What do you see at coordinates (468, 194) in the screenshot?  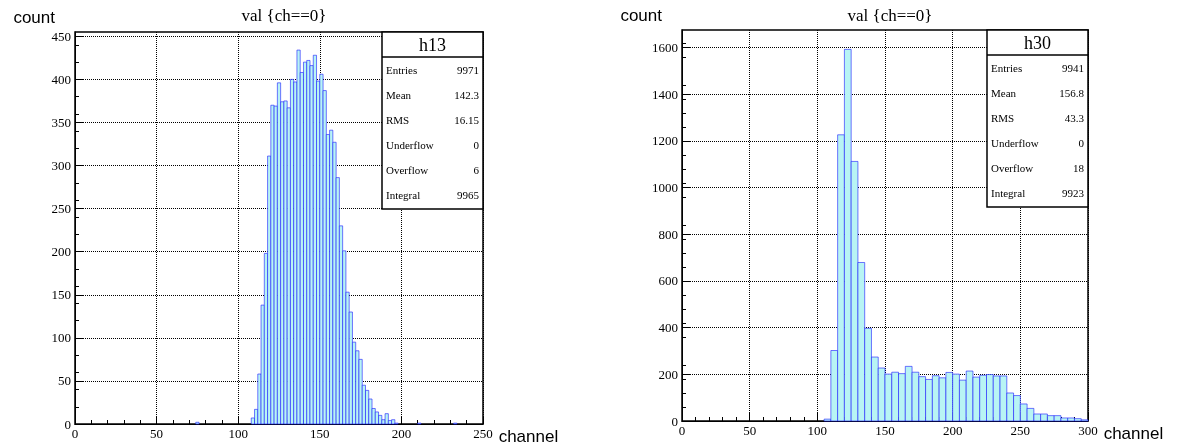 I see `annotation: 9965` at bounding box center [468, 194].